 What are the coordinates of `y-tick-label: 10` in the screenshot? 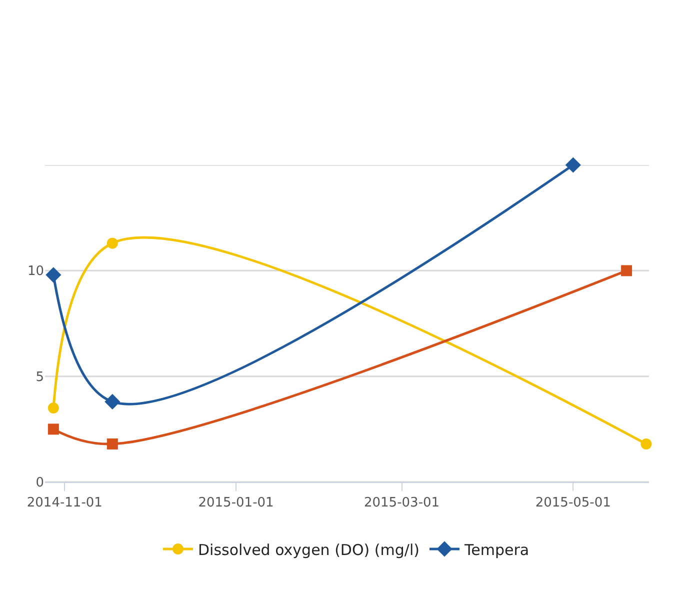 It's located at (35, 272).